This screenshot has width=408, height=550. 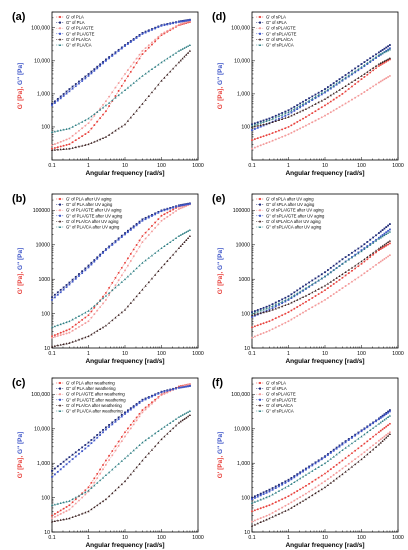 What do you see at coordinates (198, 354) in the screenshot?
I see `x-tick-label: 1000` at bounding box center [198, 354].